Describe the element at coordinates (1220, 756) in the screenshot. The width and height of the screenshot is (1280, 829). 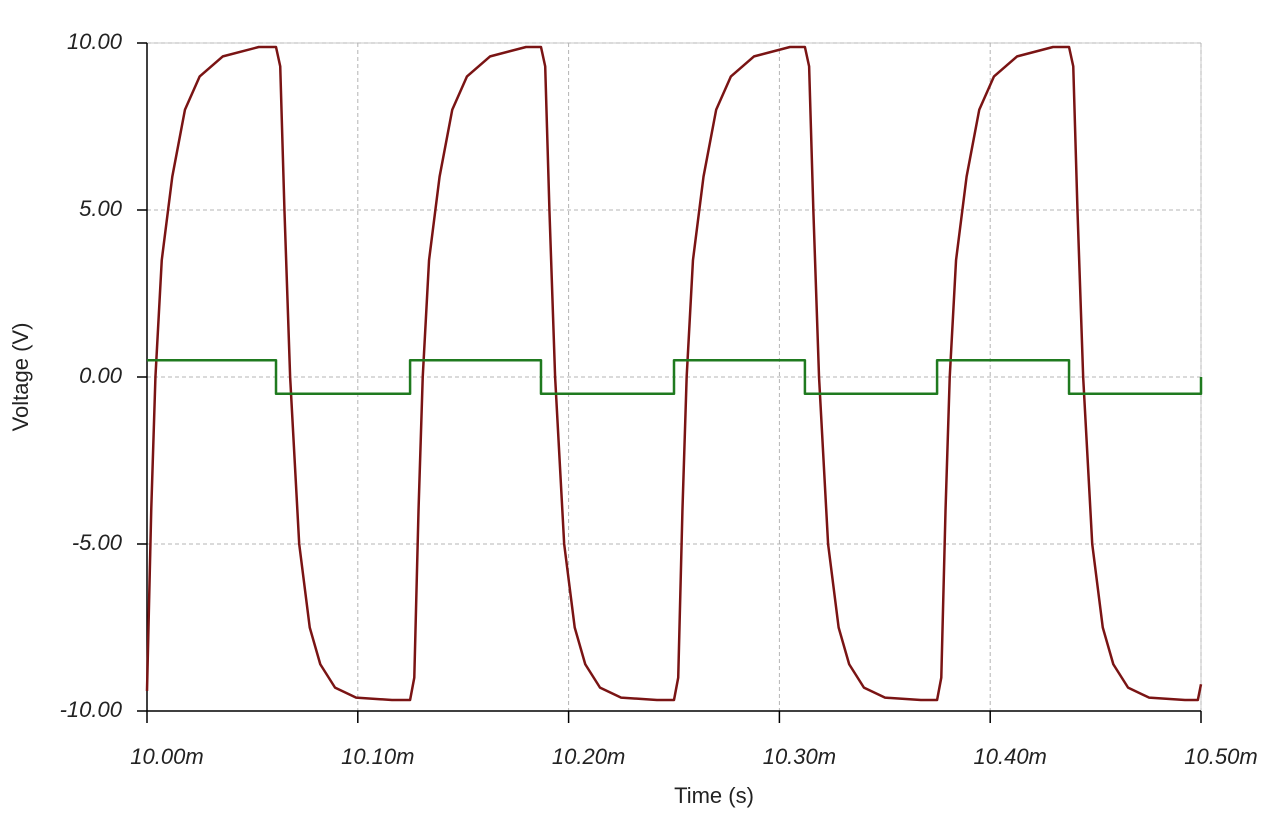
I see `x-tick-label: 10.50m` at that location.